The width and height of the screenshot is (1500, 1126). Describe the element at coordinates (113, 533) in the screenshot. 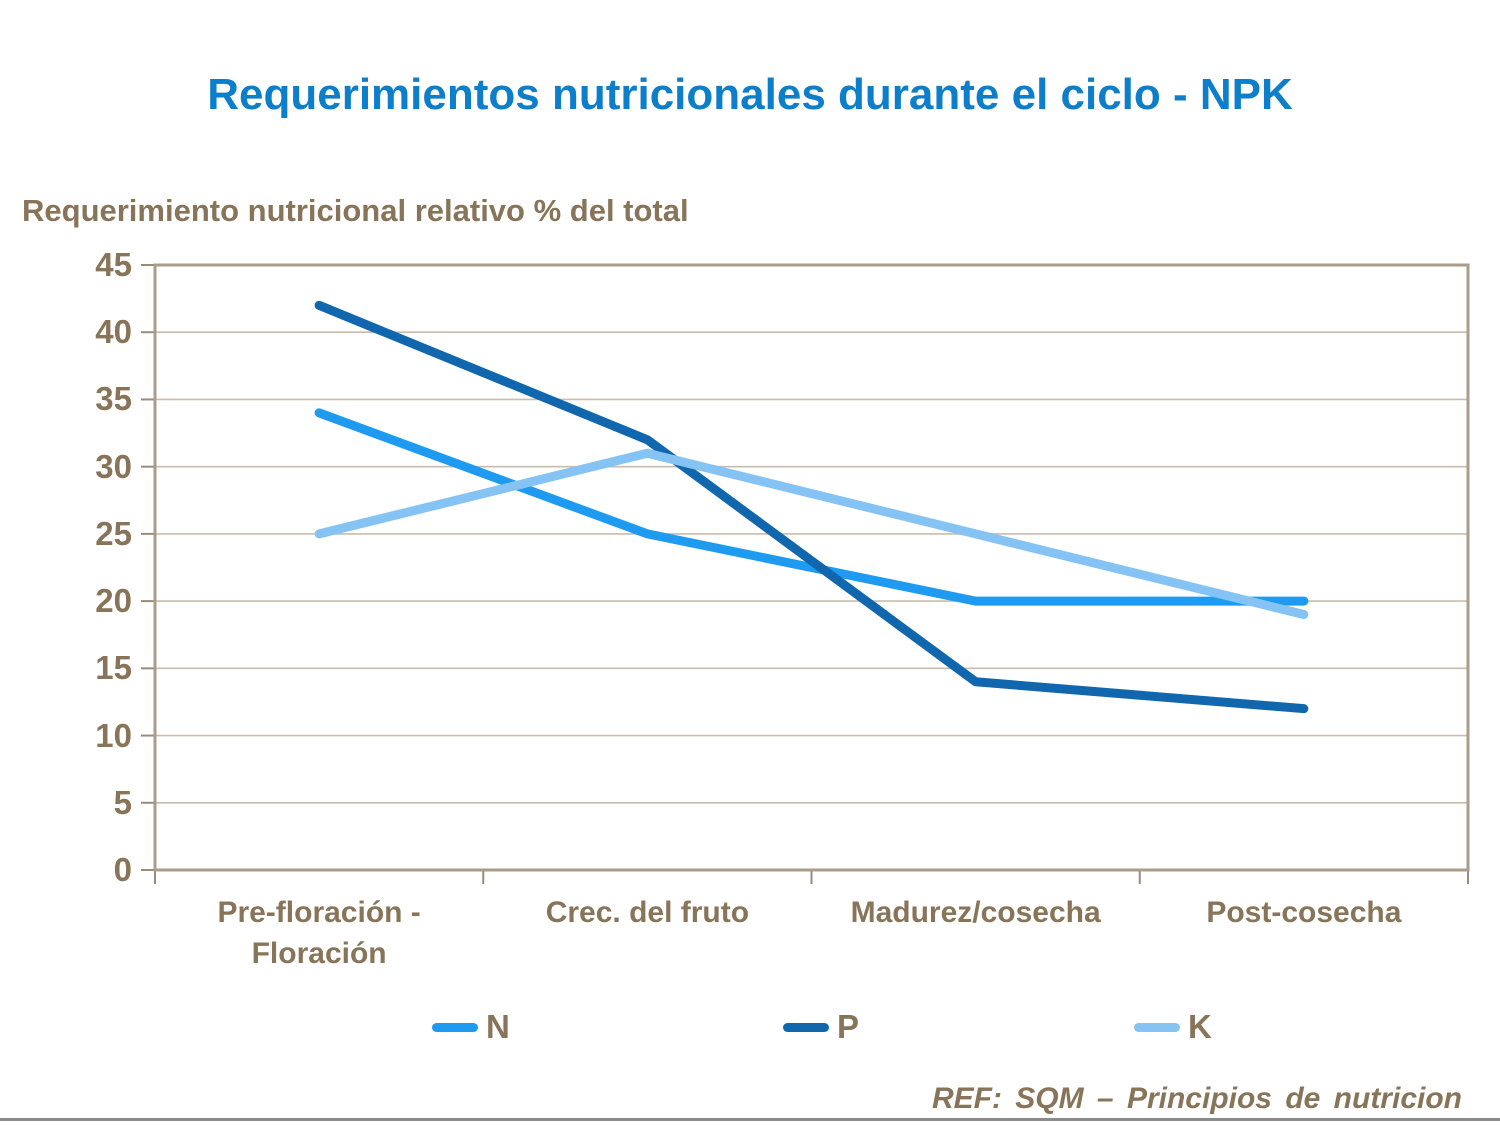

I see `y-axis-tick-label: 25` at that location.